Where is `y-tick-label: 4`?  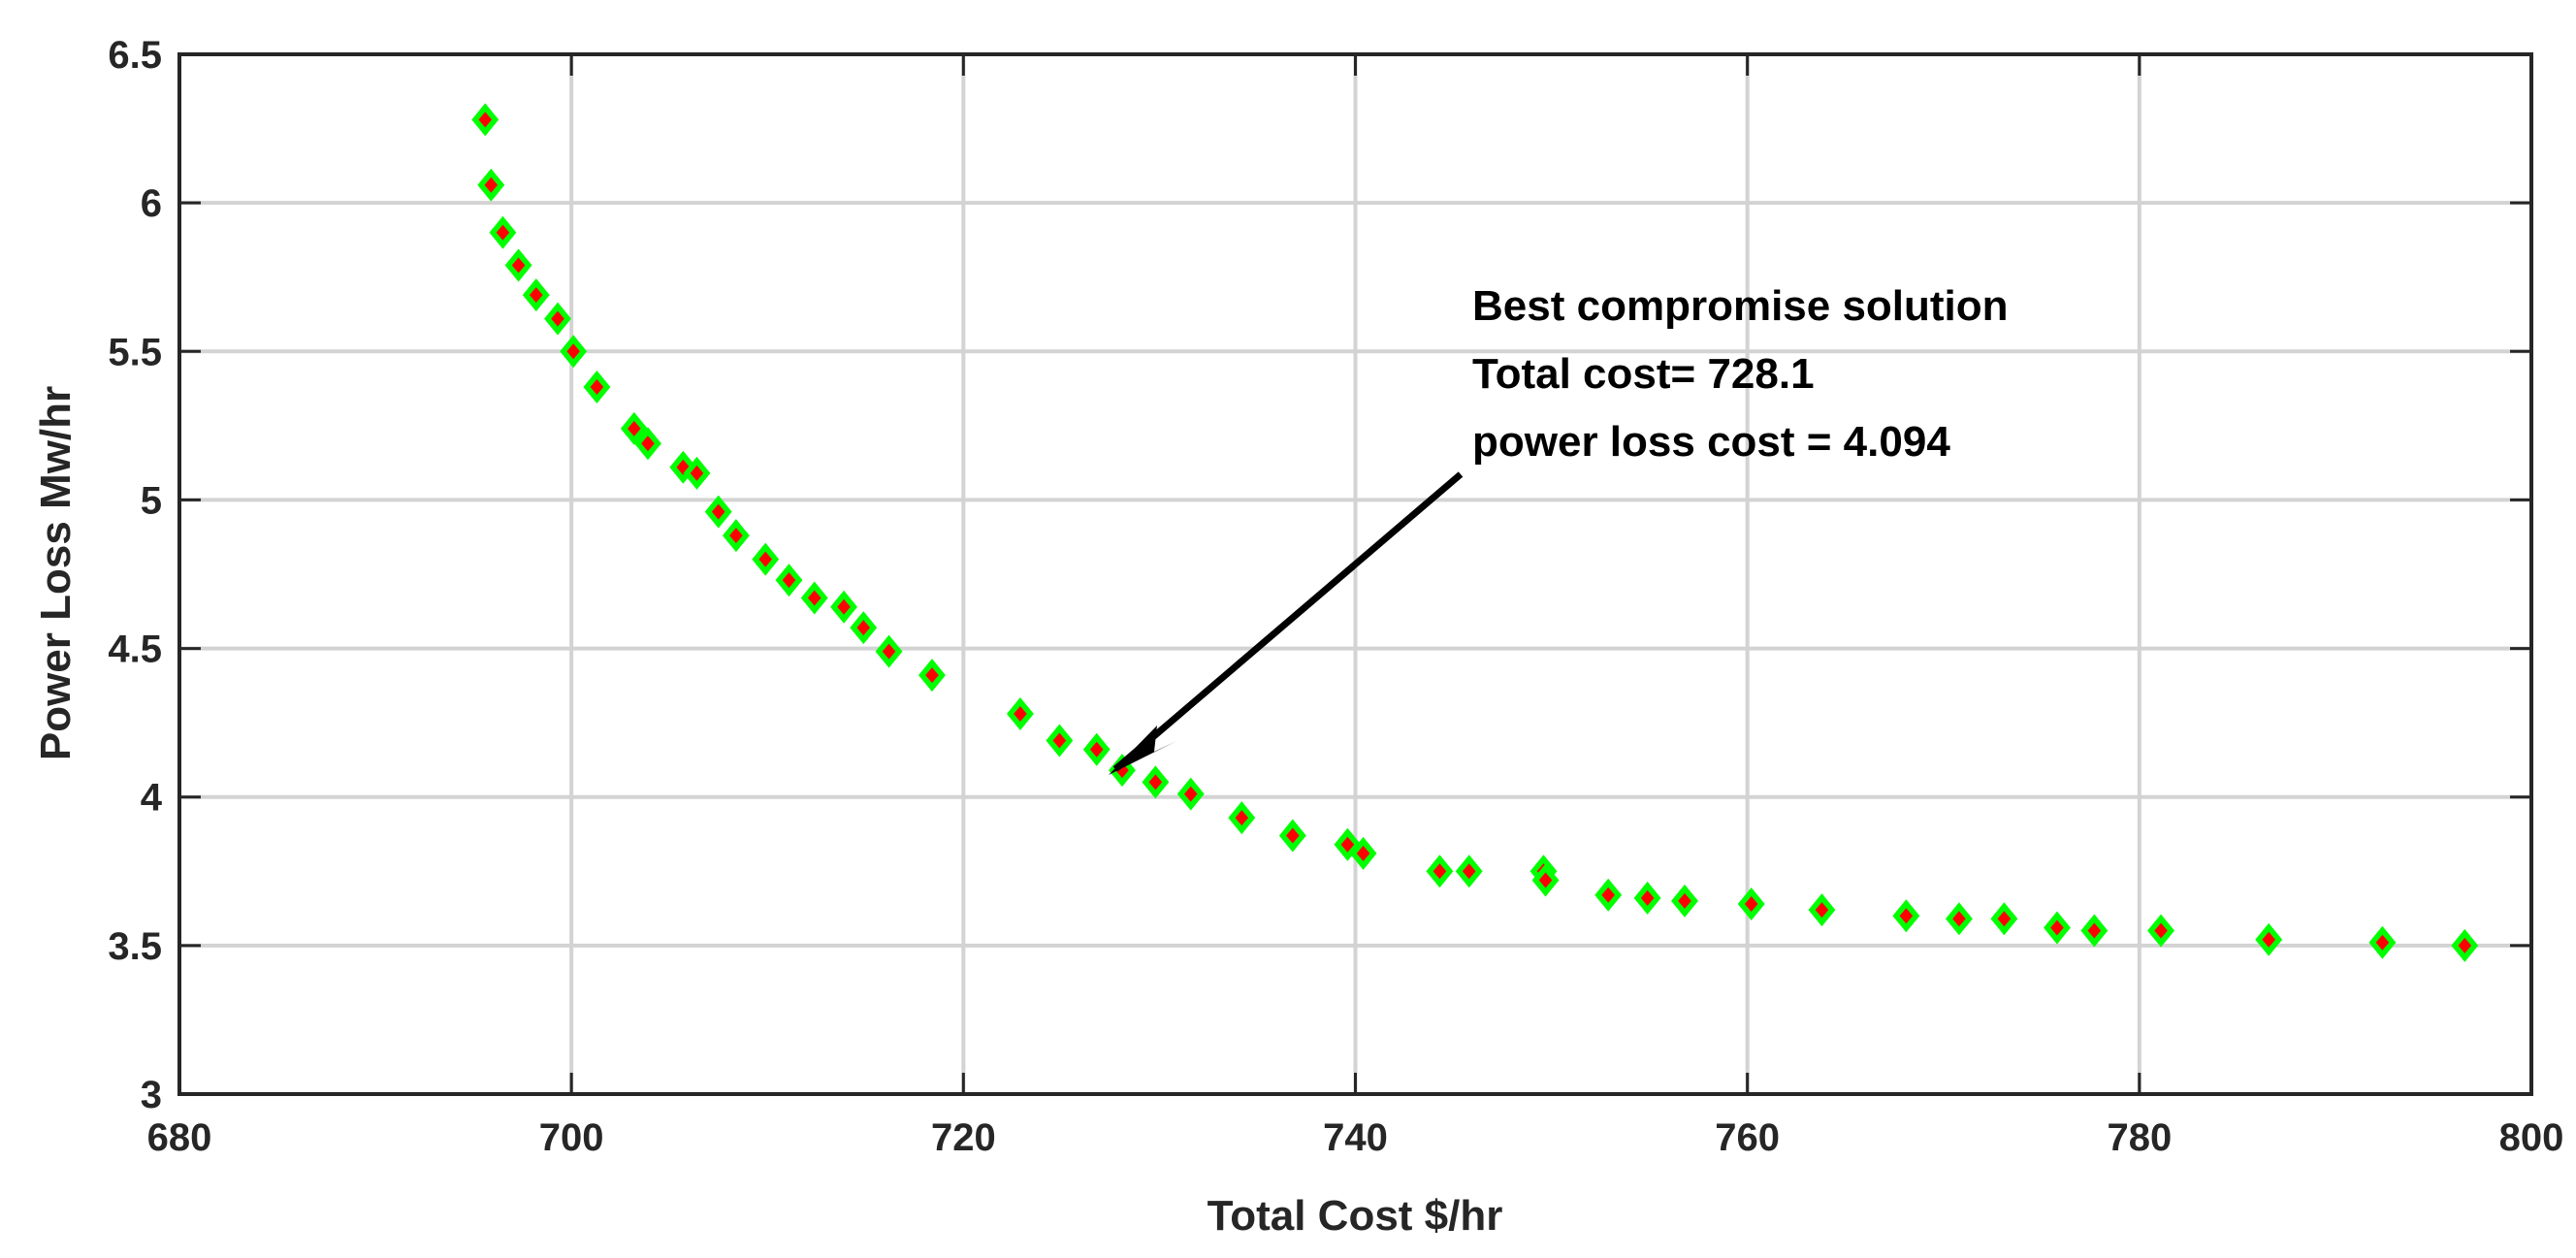
y-tick-label: 4 is located at coordinates (152, 799).